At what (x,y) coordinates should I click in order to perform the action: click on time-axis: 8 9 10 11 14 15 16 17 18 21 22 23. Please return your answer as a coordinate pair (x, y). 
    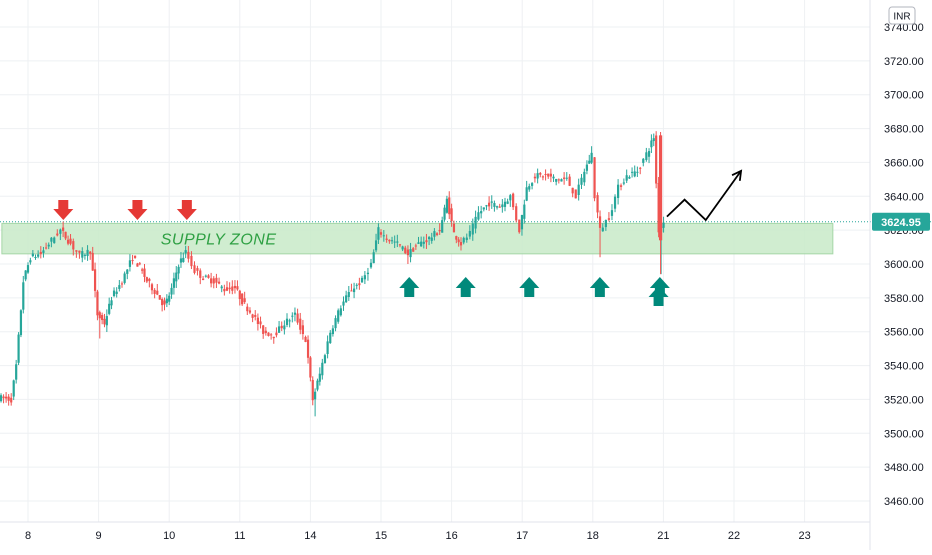
    Looking at the image, I should click on (435, 531).